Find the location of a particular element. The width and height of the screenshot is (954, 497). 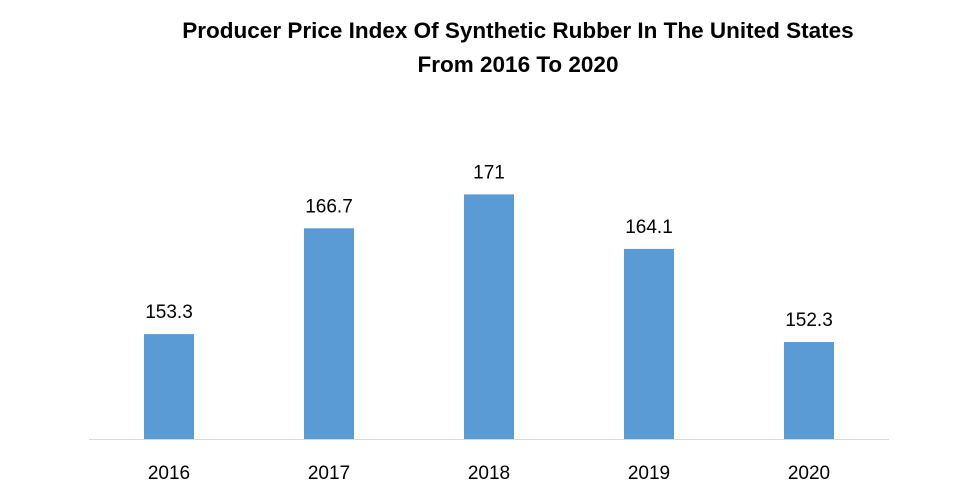

data-label-2018: 171 is located at coordinates (489, 172).